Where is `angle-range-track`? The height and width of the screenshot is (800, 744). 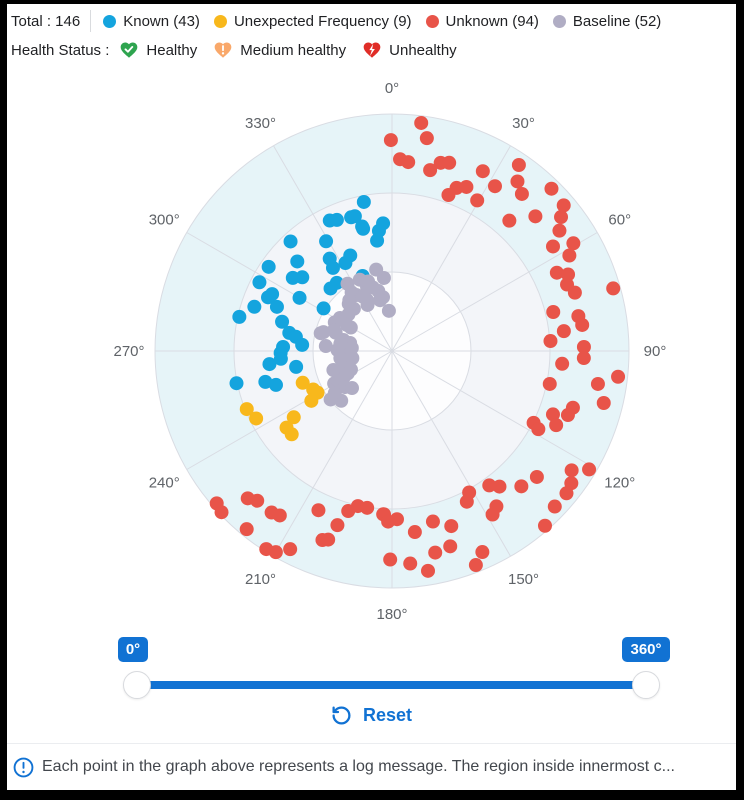 angle-range-track is located at coordinates (391, 685).